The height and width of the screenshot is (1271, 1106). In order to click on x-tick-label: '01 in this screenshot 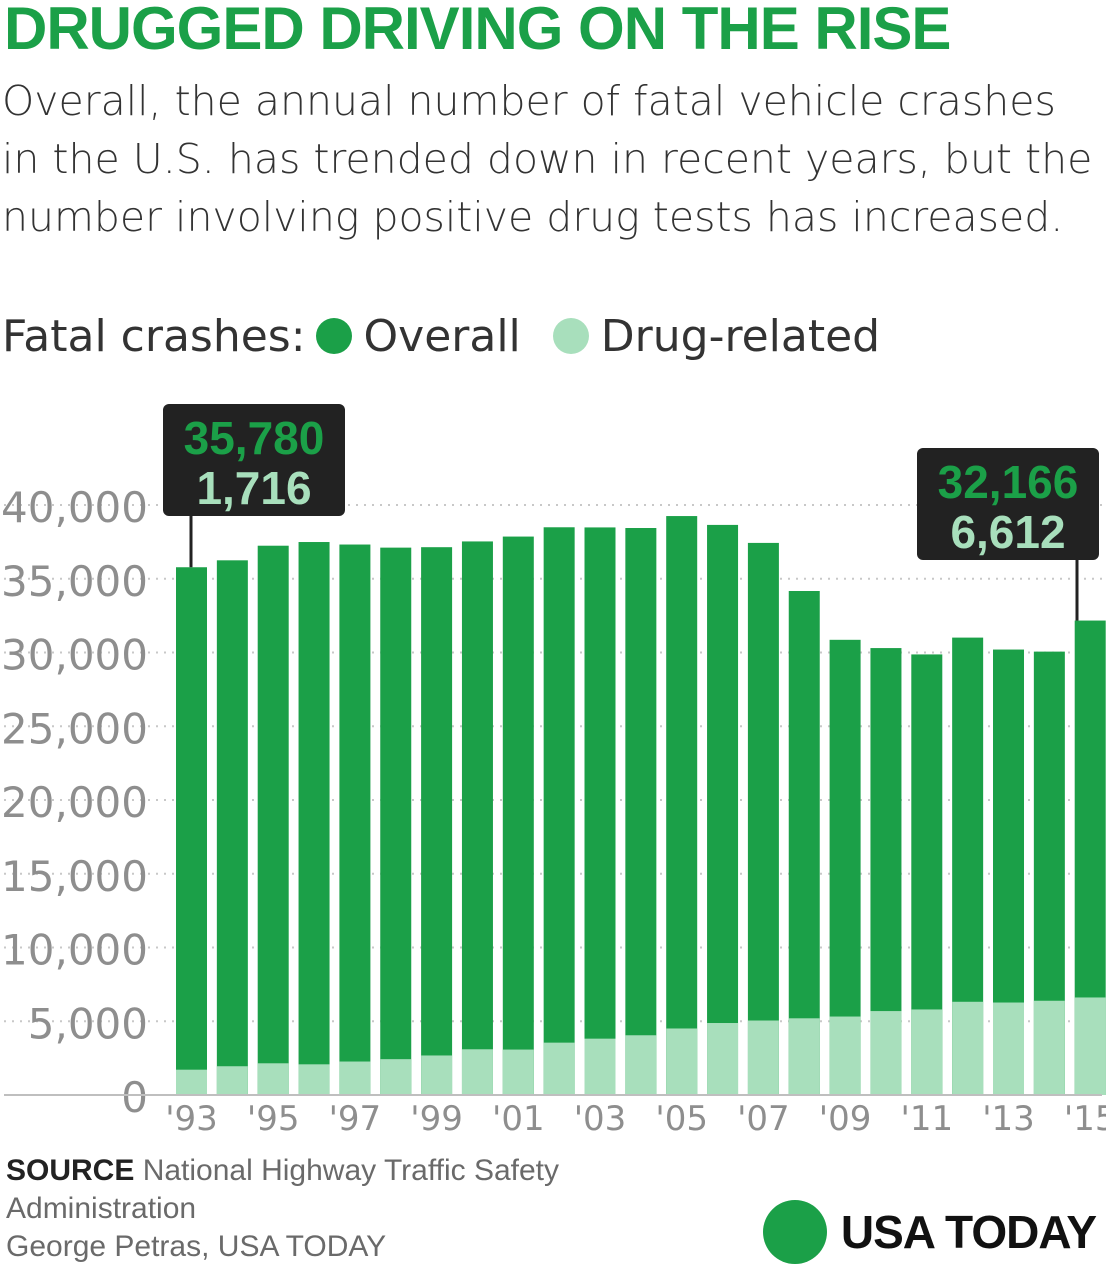, I will do `click(518, 1119)`.